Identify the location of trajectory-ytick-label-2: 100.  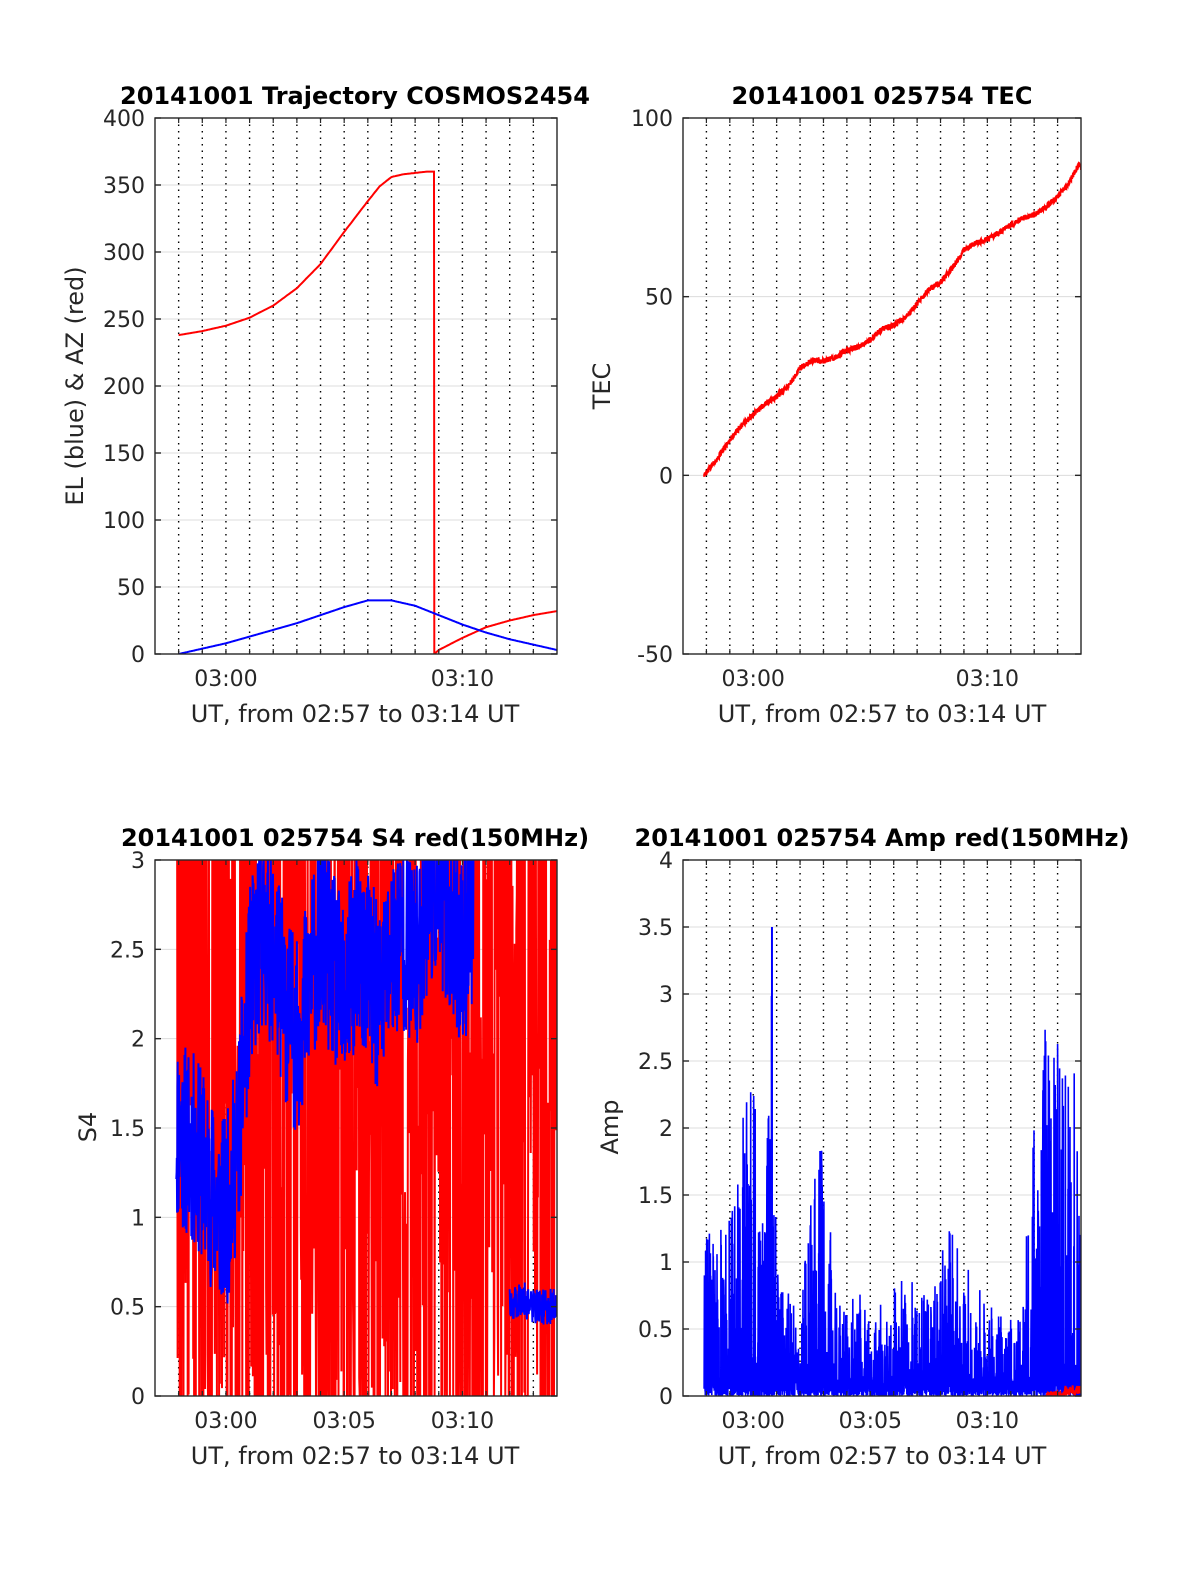
(124, 521).